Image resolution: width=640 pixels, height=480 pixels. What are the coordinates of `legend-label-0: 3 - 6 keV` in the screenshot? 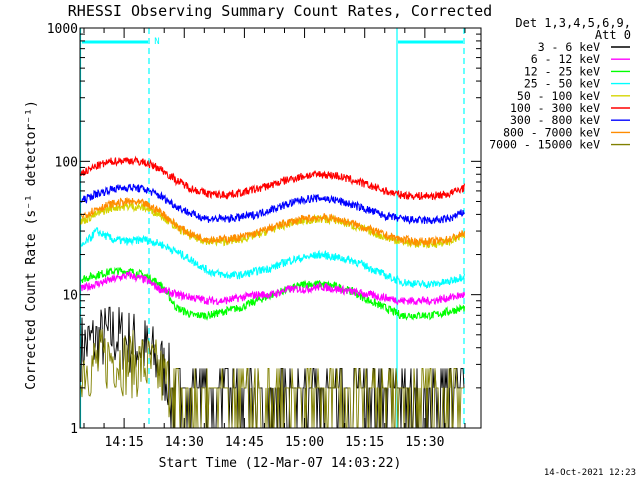 It's located at (569, 47).